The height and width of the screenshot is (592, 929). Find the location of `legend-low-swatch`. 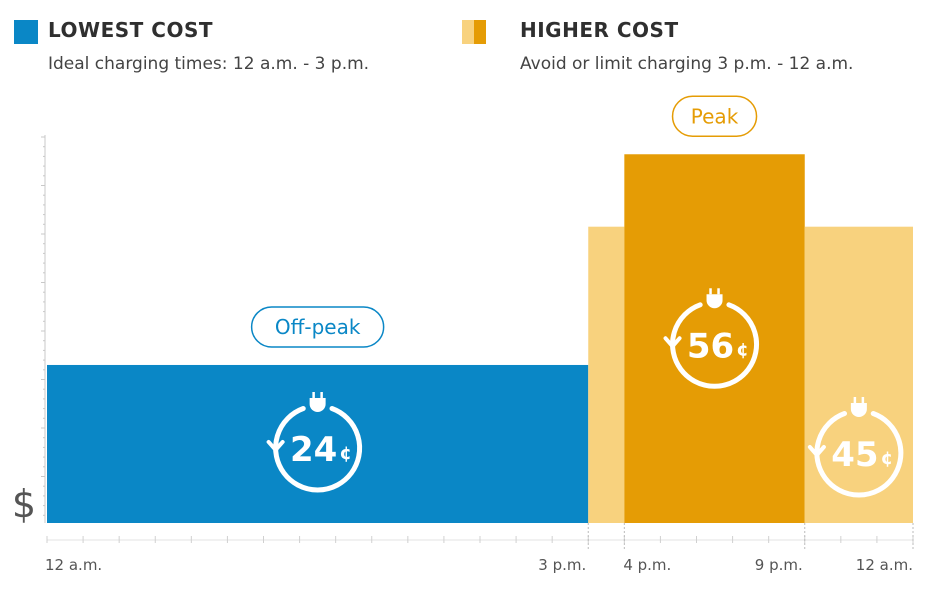

legend-low-swatch is located at coordinates (26, 32).